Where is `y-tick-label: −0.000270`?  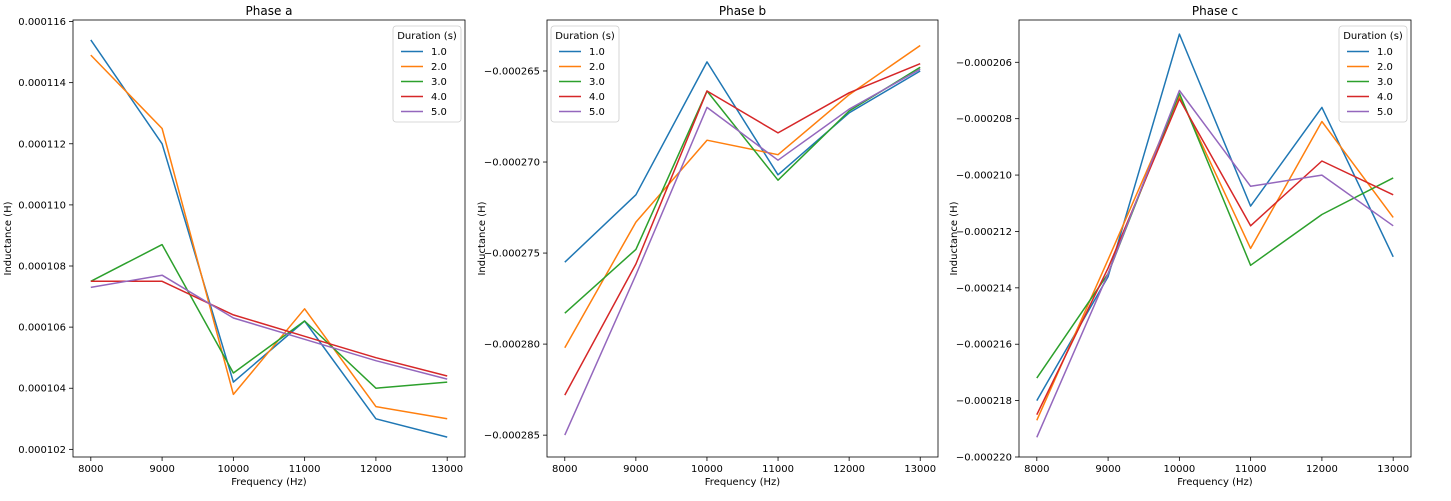
y-tick-label: −0.000270 is located at coordinates (512, 163).